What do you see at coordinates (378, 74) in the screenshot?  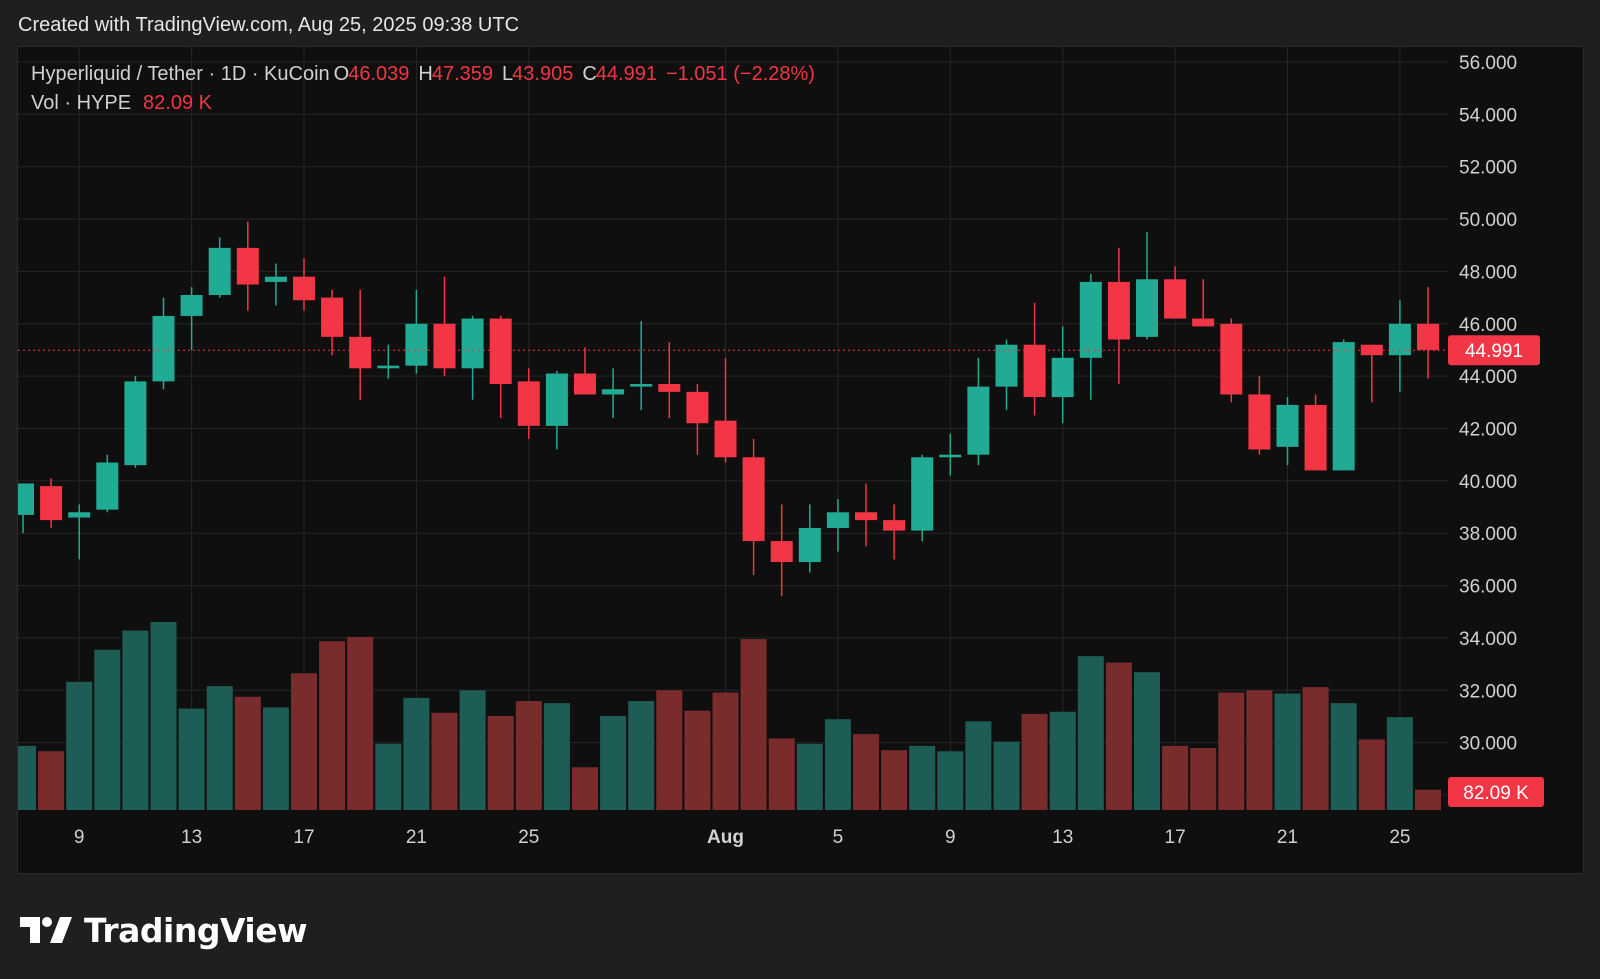 I see `legend-open-value: 46.039` at bounding box center [378, 74].